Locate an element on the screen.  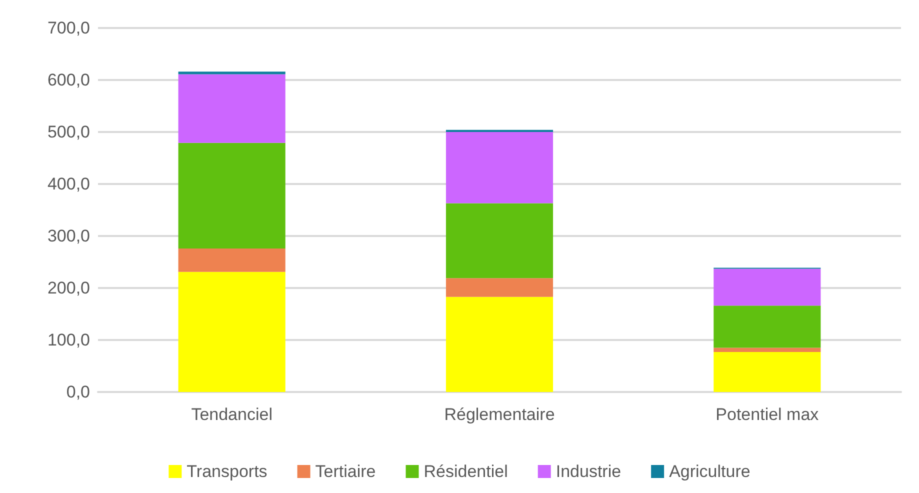
legend-label: Industrie is located at coordinates (589, 471).